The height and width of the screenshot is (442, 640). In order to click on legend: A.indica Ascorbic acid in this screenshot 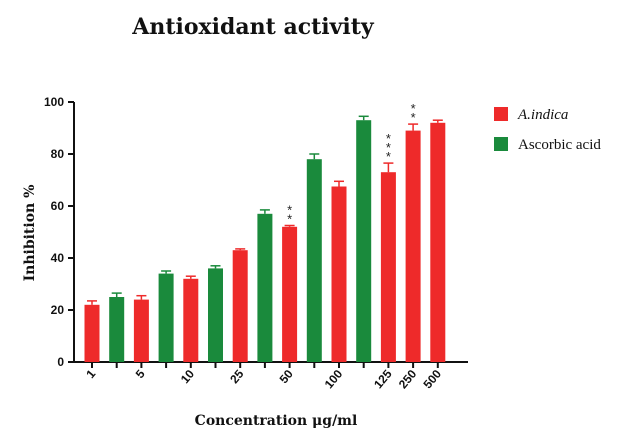, I will do `click(547, 130)`.